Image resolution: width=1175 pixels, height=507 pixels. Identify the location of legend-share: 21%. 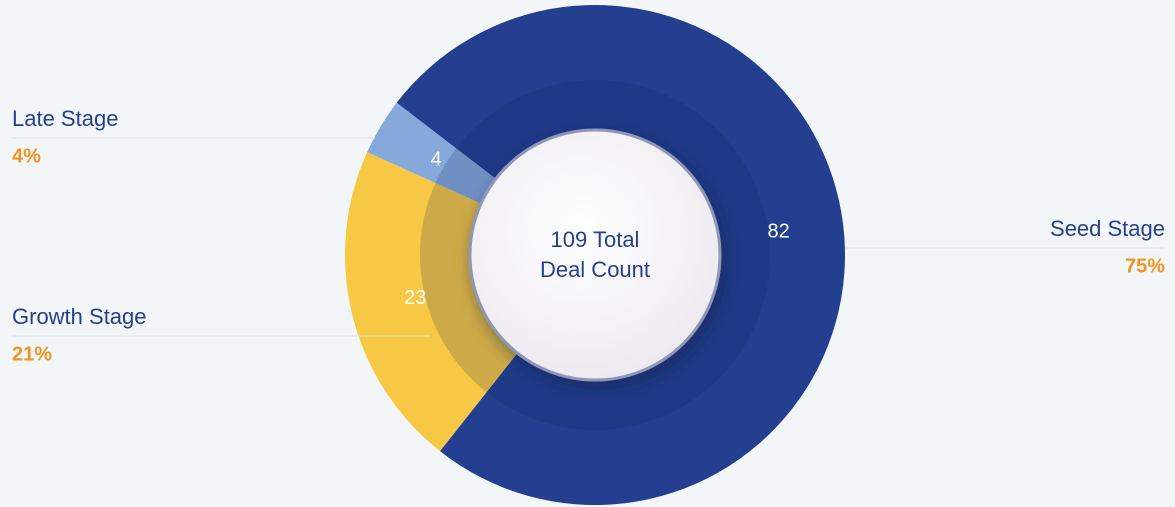
(32, 354).